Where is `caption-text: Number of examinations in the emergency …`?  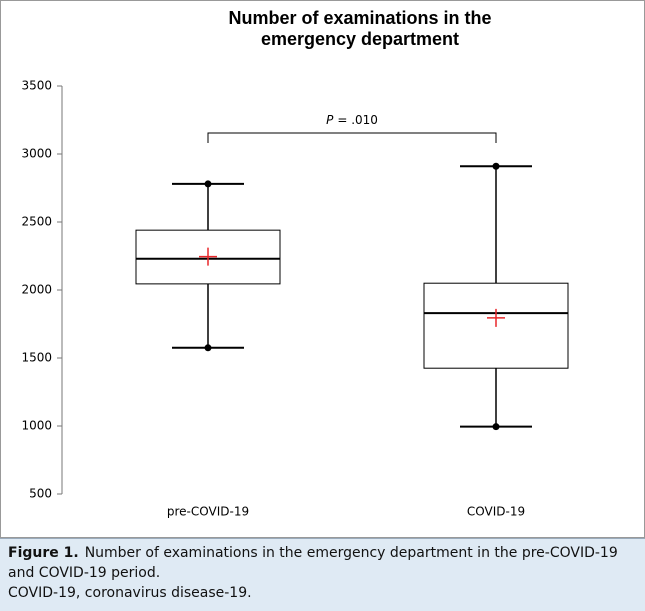
caption-text: Number of examinations in the emergency … is located at coordinates (313, 563).